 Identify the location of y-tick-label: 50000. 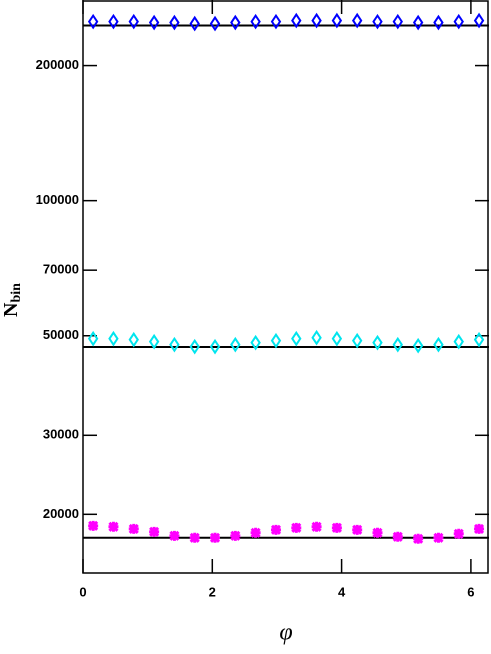
(61, 334).